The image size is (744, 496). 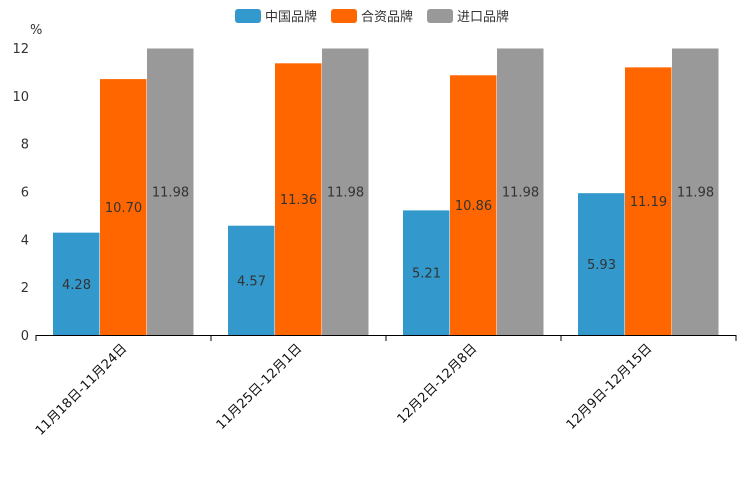 I want to click on legend-item-2: 合资品牌, so click(x=372, y=17).